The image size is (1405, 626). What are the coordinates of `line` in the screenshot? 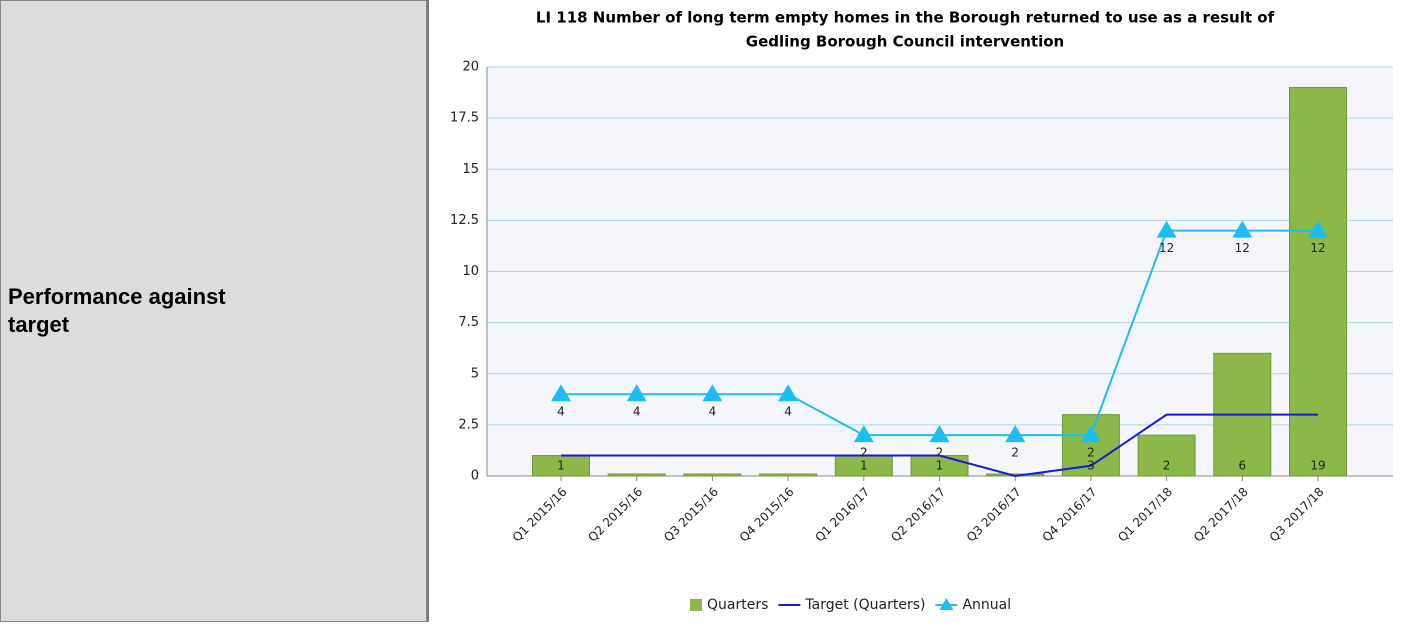 It's located at (939, 445).